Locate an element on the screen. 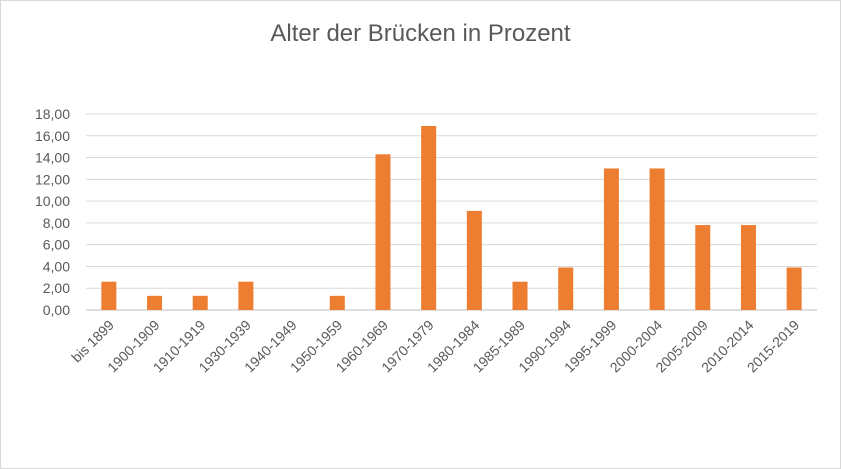  y-tick-label: 6,00 is located at coordinates (56, 245).